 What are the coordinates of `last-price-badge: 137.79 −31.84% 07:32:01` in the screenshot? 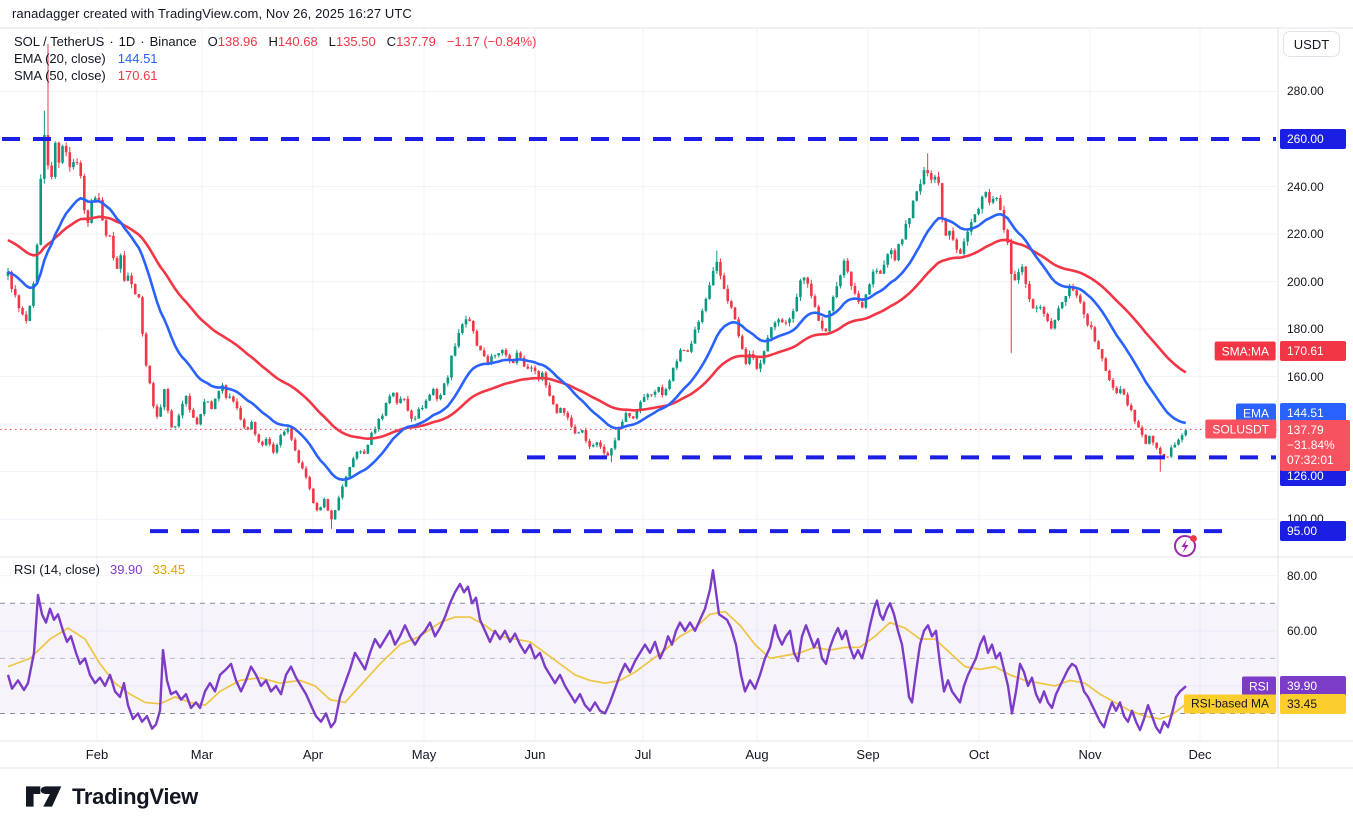 It's located at (1315, 446).